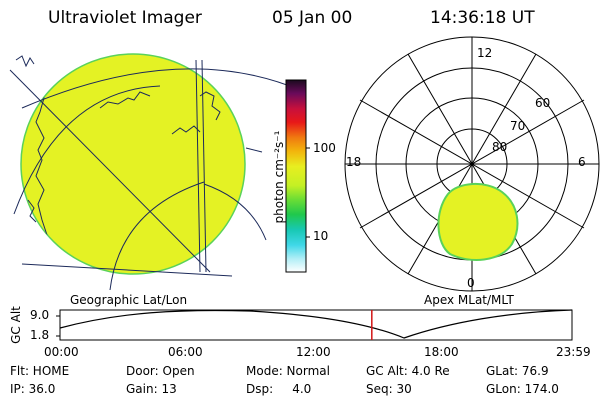  What do you see at coordinates (408, 371) in the screenshot?
I see `status-gc-alt: GC Alt: 4.0 Re` at bounding box center [408, 371].